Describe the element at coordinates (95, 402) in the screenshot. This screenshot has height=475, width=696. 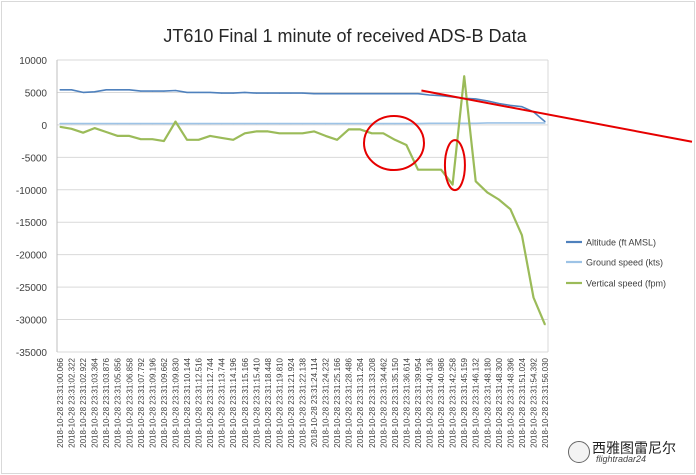
I see `x-tick-label: 2018-10-28 23:31:03.364` at that location.